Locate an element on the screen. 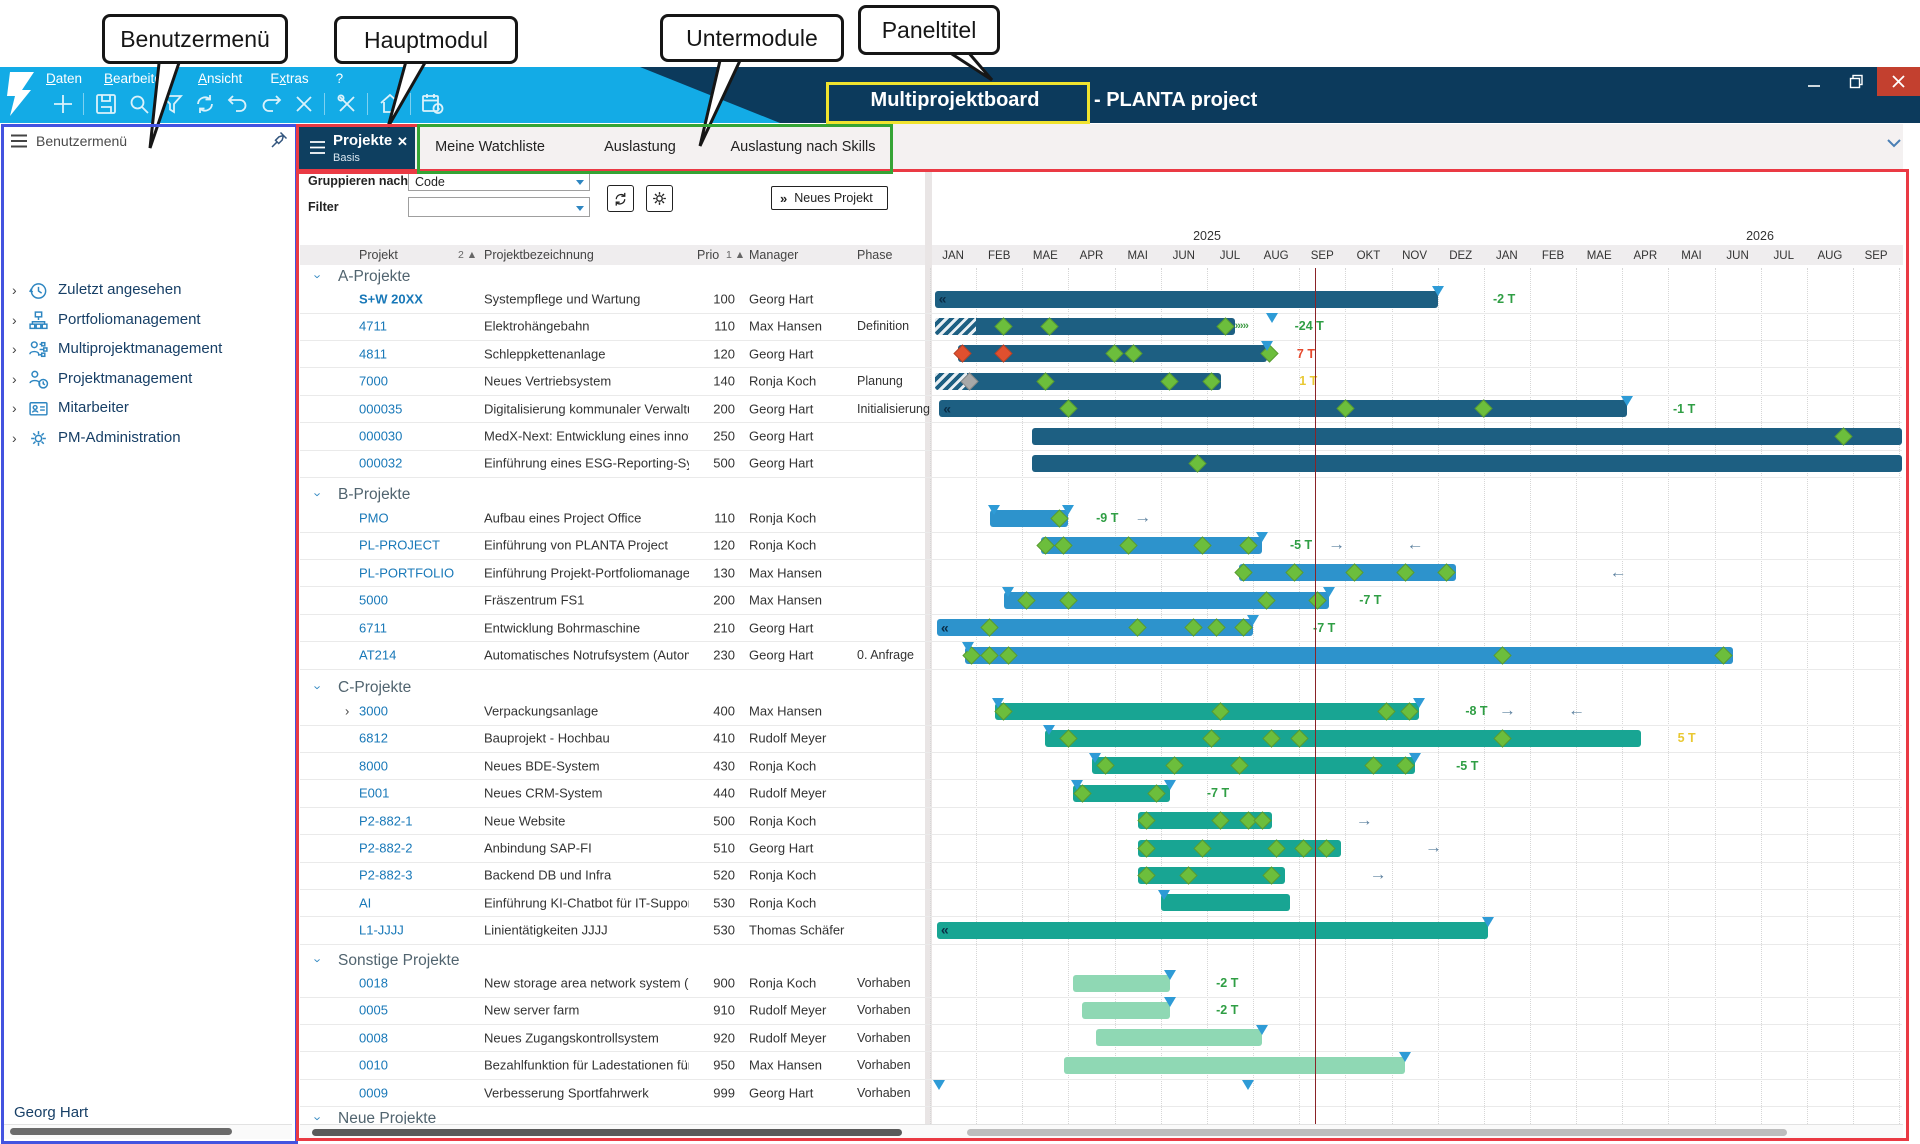 This screenshot has width=1920, height=1144. menu-help: ? is located at coordinates (339, 78).